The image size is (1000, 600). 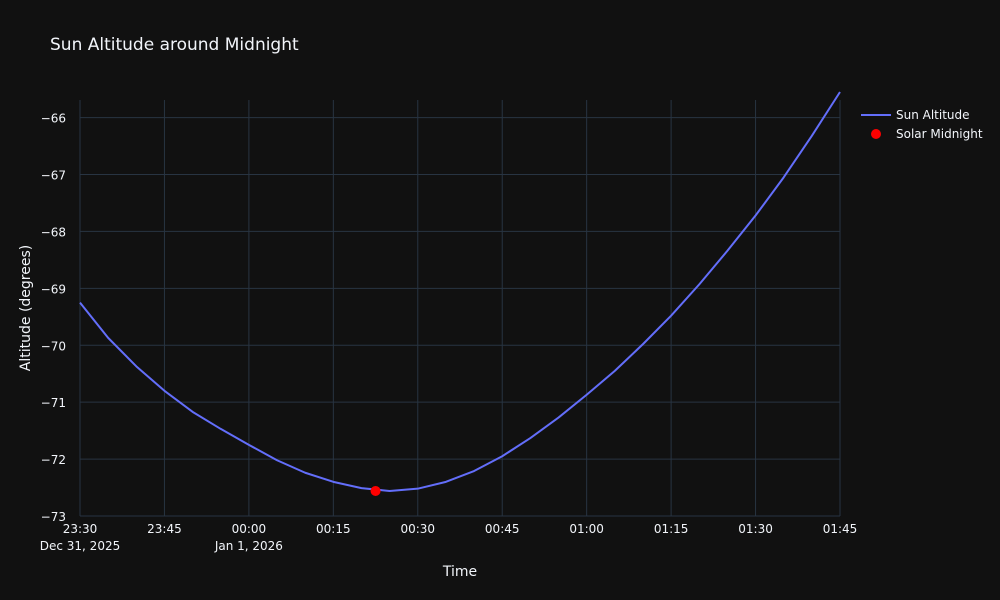 I want to click on x-tick-label: 23:30, so click(x=80, y=529).